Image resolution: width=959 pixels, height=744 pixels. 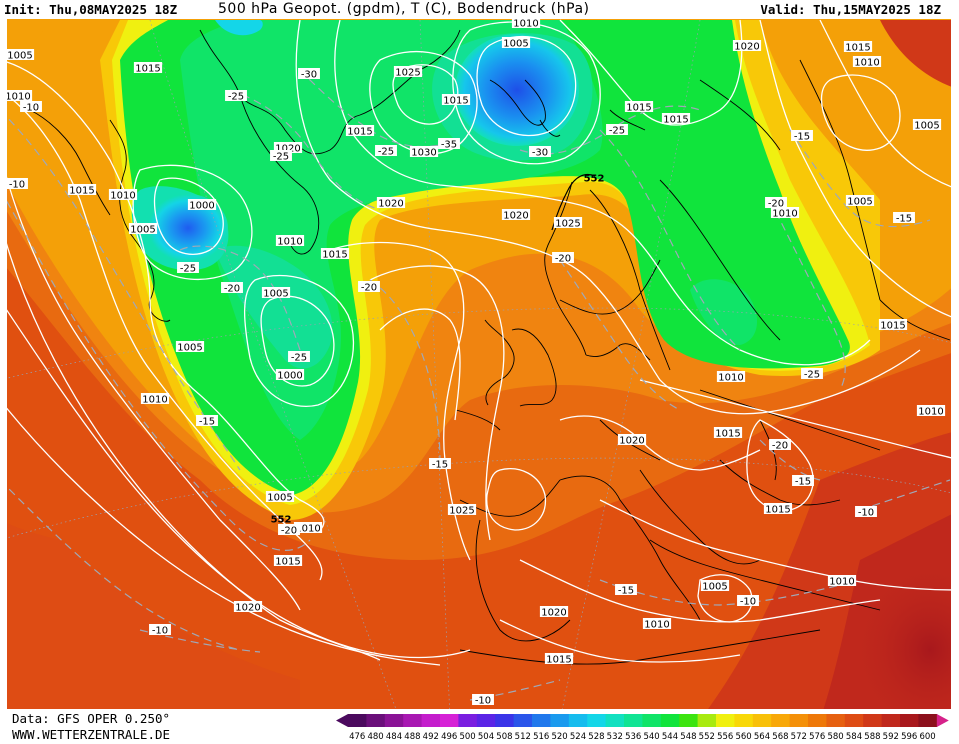 What do you see at coordinates (927, 125) in the screenshot?
I see `pressure-label: 1005` at bounding box center [927, 125].